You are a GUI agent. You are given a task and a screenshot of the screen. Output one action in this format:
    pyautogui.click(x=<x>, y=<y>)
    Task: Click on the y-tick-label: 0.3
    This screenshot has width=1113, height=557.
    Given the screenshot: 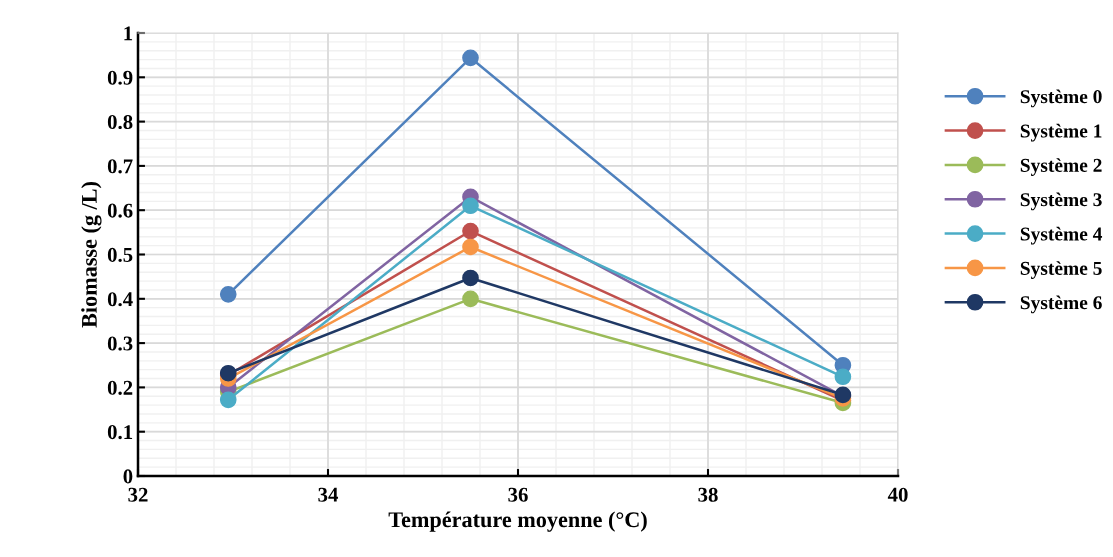 What is the action you would take?
    pyautogui.click(x=120, y=343)
    